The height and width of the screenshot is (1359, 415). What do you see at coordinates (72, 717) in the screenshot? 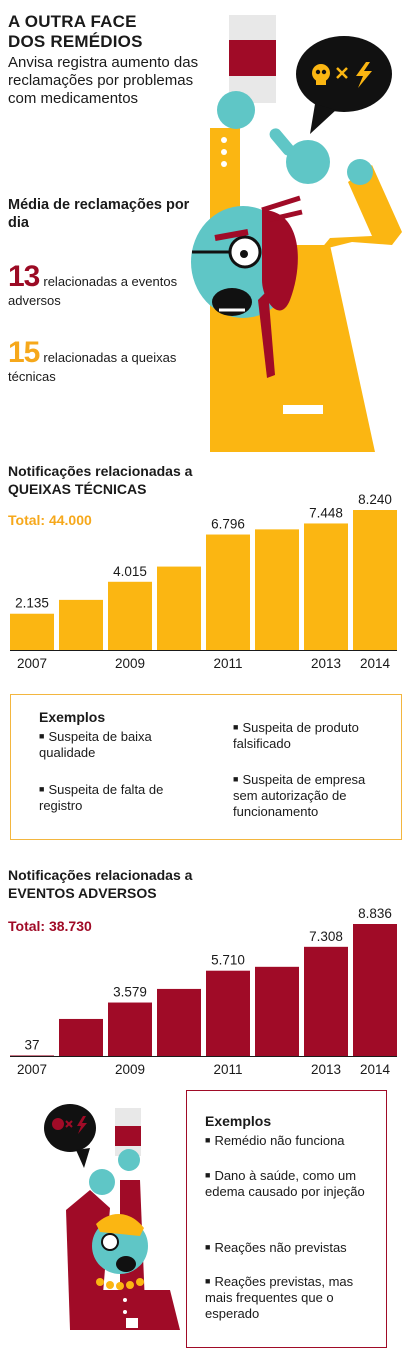
I see `examples-tech-heading: Exemplos` at bounding box center [72, 717].